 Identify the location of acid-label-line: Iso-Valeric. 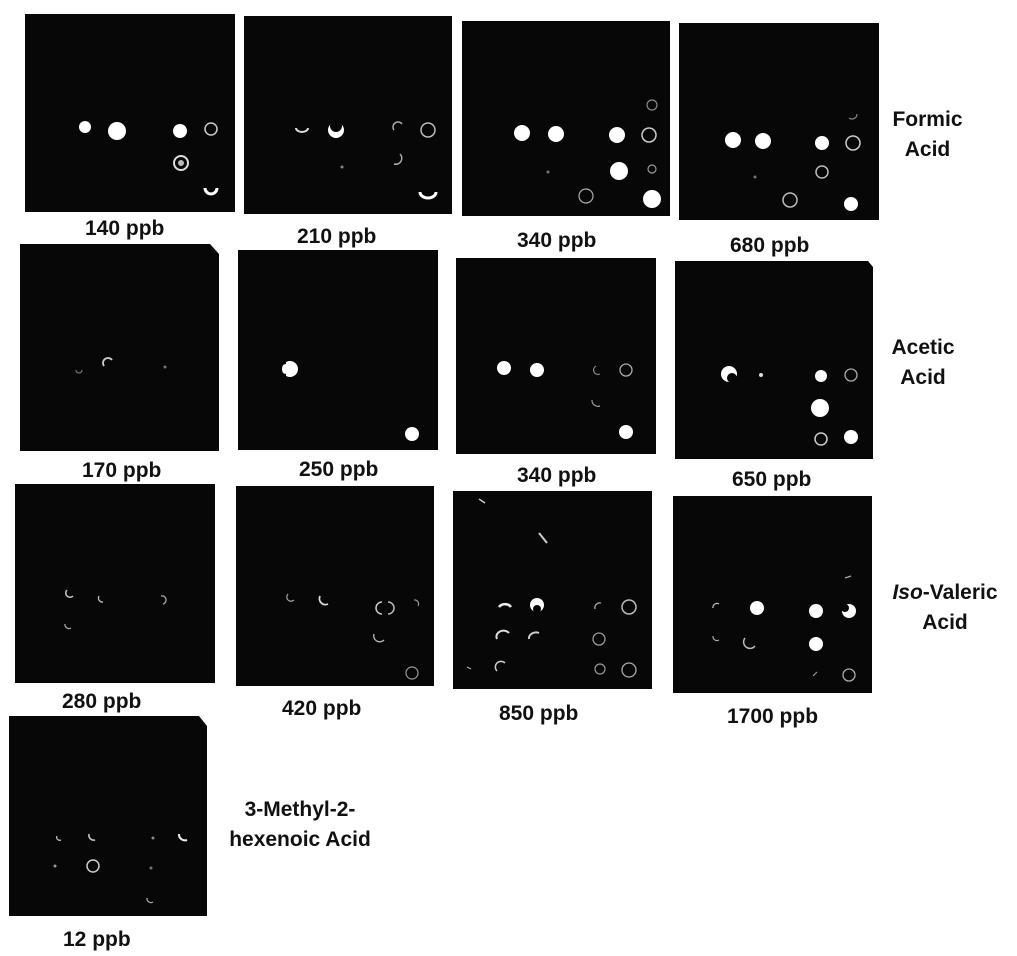
(945, 593).